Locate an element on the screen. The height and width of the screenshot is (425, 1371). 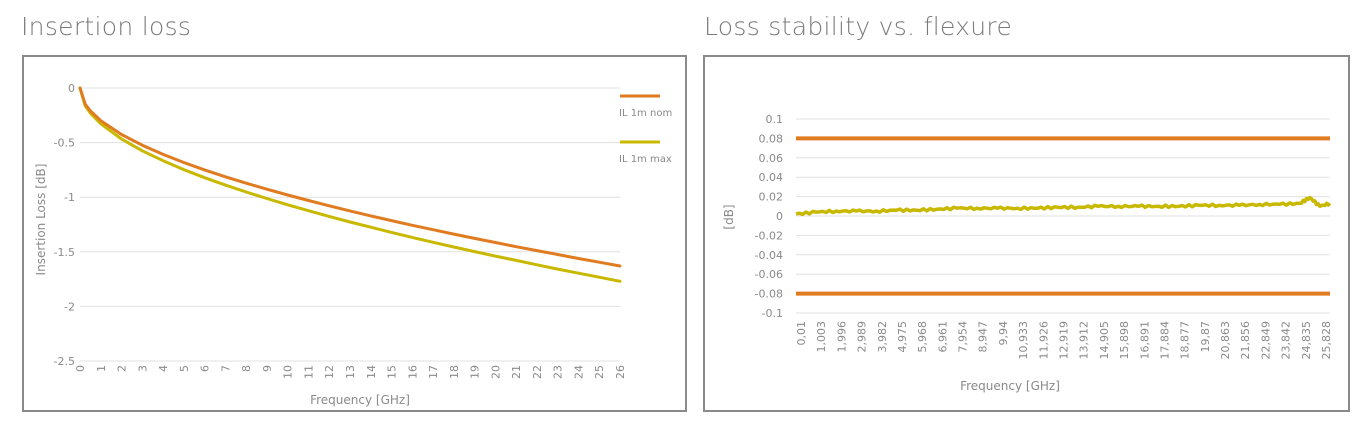
il-x-tick-label: 20 is located at coordinates (495, 372).